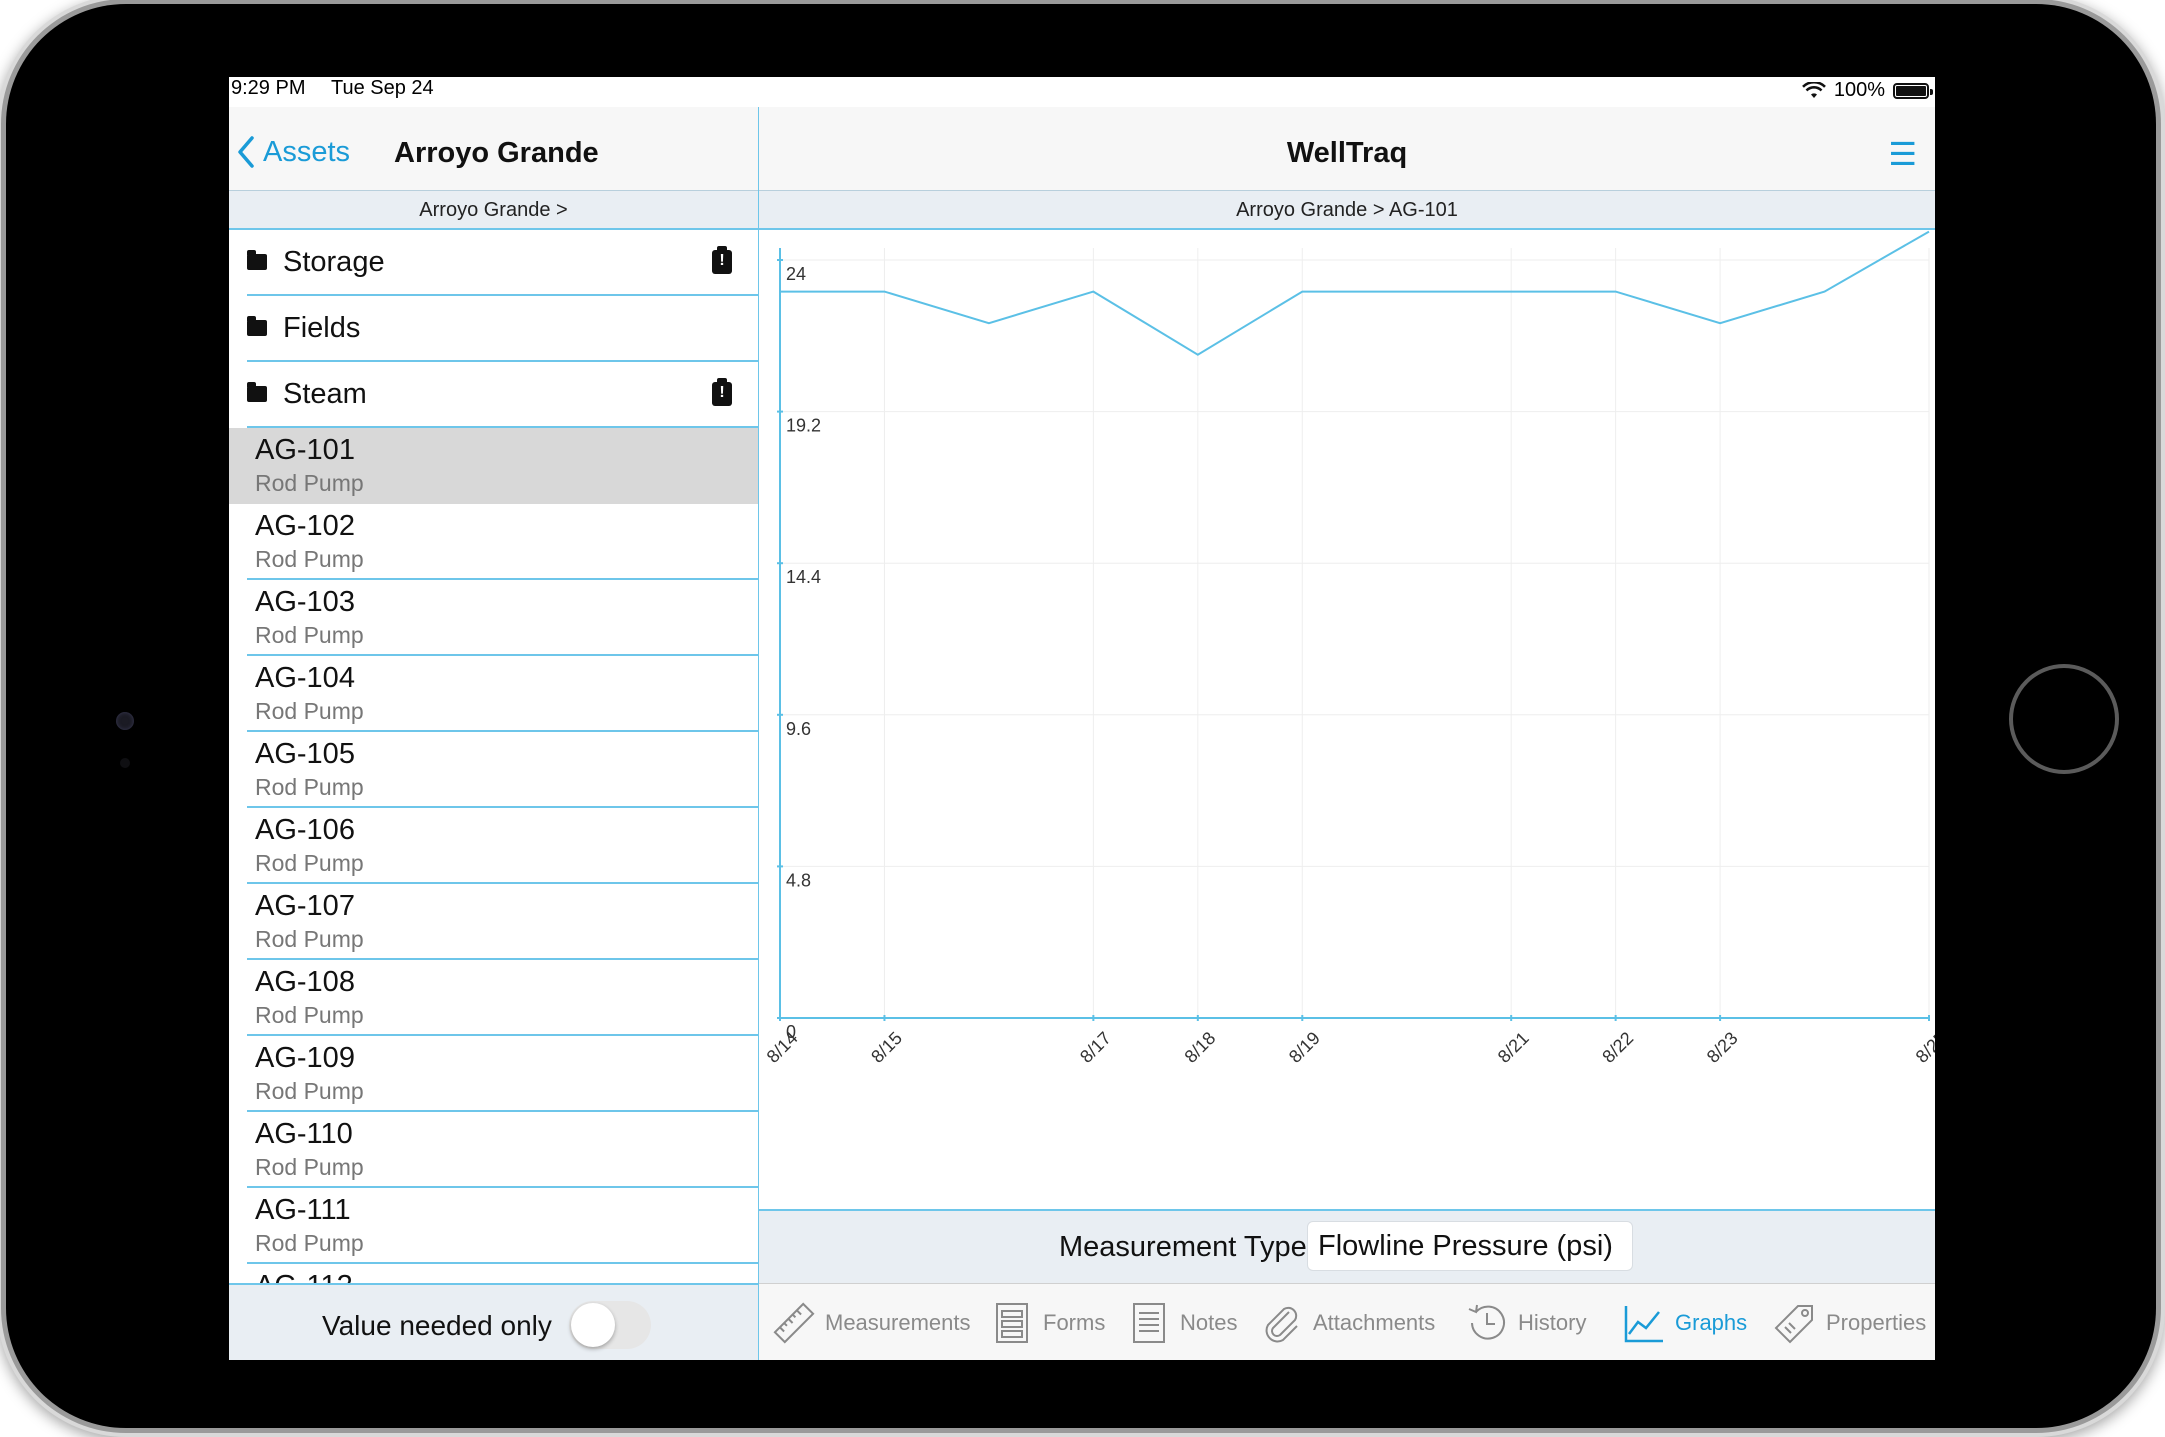 The image size is (2165, 1437). Describe the element at coordinates (794, 1323) in the screenshot. I see `ruler-icon` at that location.